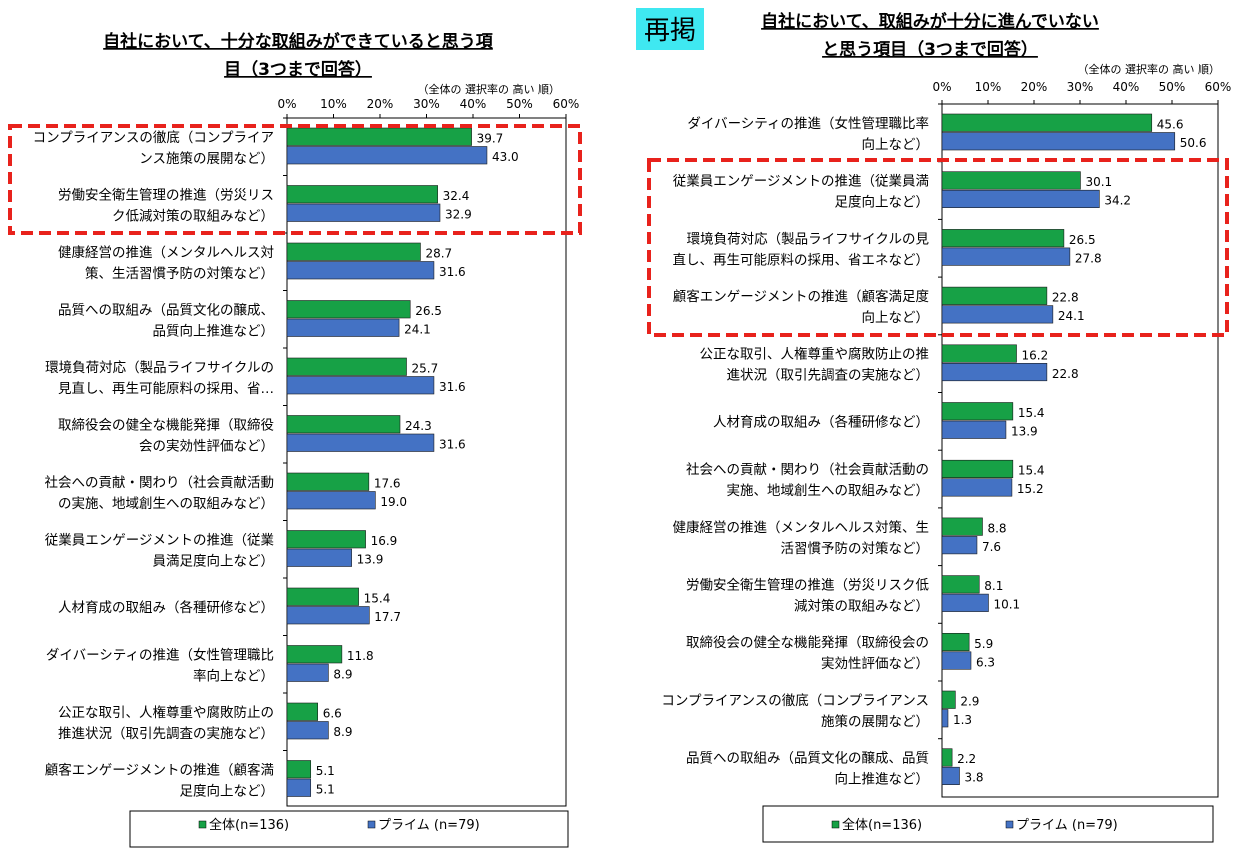  I want to click on data-label-prime: 13.9, so click(370, 560).